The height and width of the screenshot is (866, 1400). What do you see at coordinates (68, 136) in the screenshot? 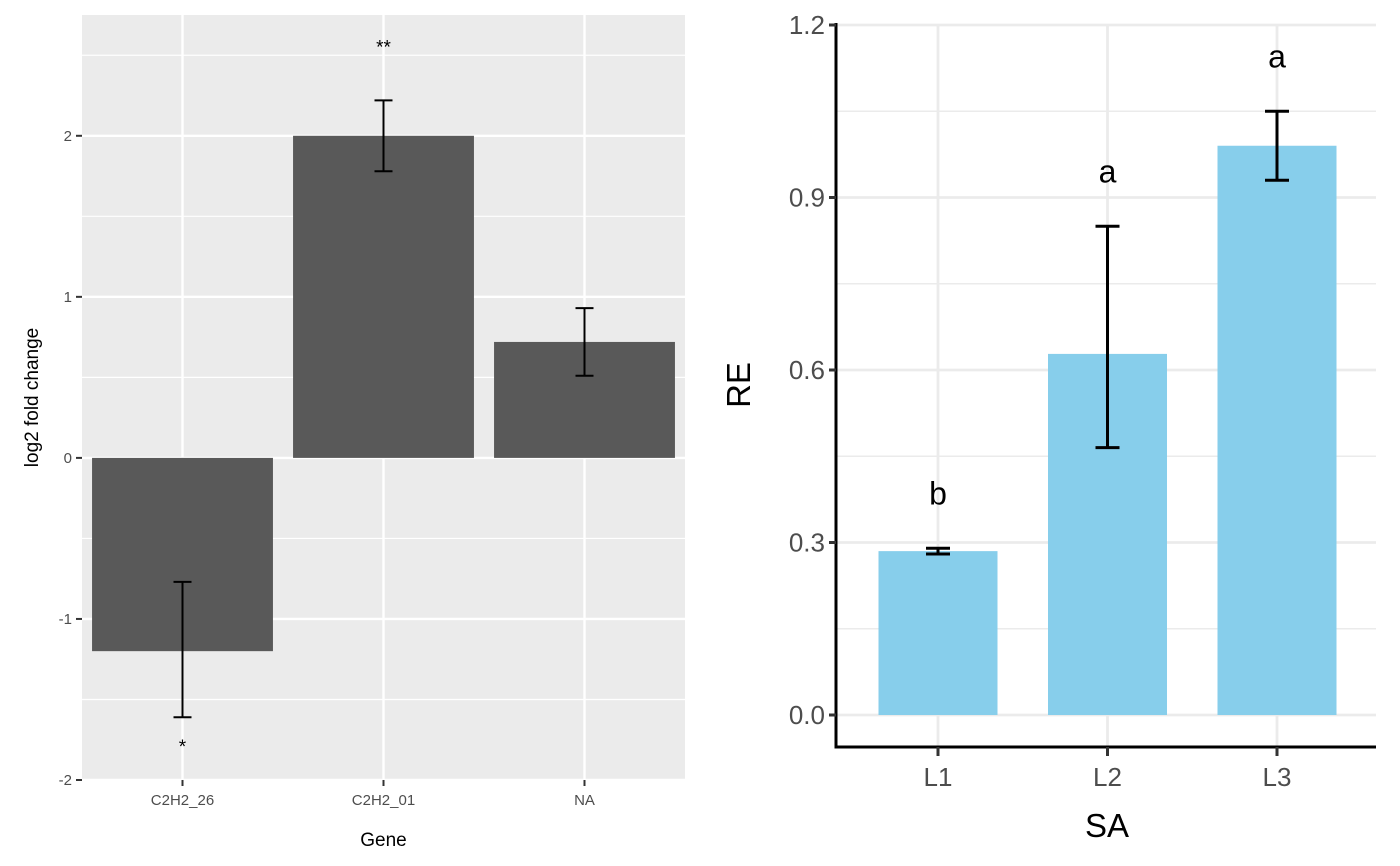
I see `left-y-tick-label: 2` at bounding box center [68, 136].